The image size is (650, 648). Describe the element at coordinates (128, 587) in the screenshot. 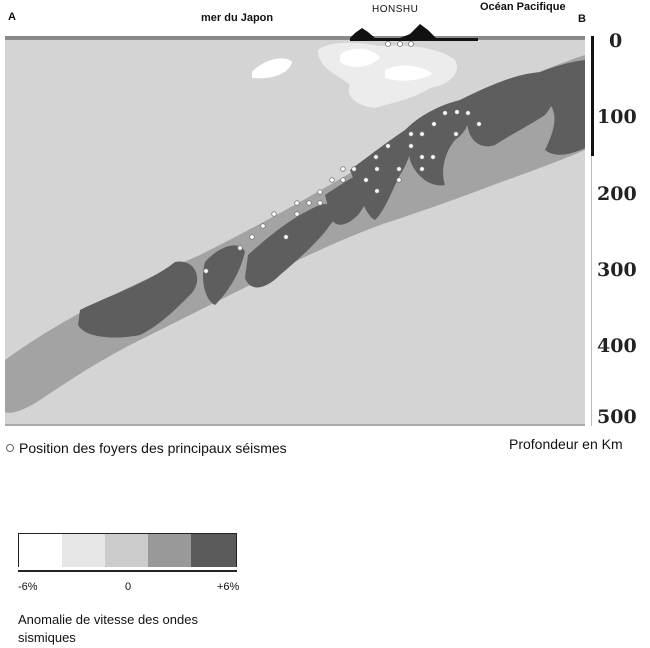

I see `scale-tick-zero: 0` at that location.